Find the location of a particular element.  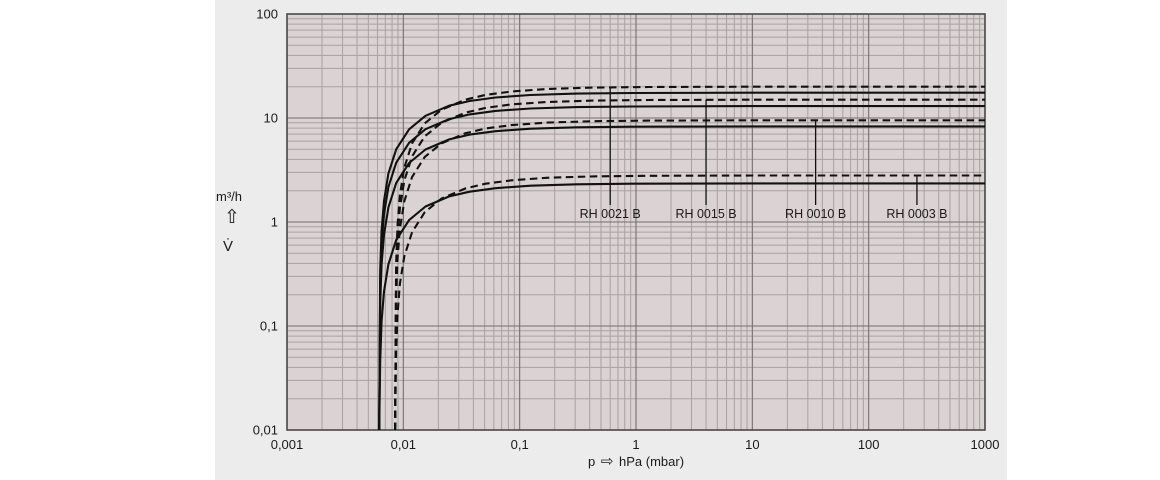

x-tick-label: 1 is located at coordinates (635, 444).